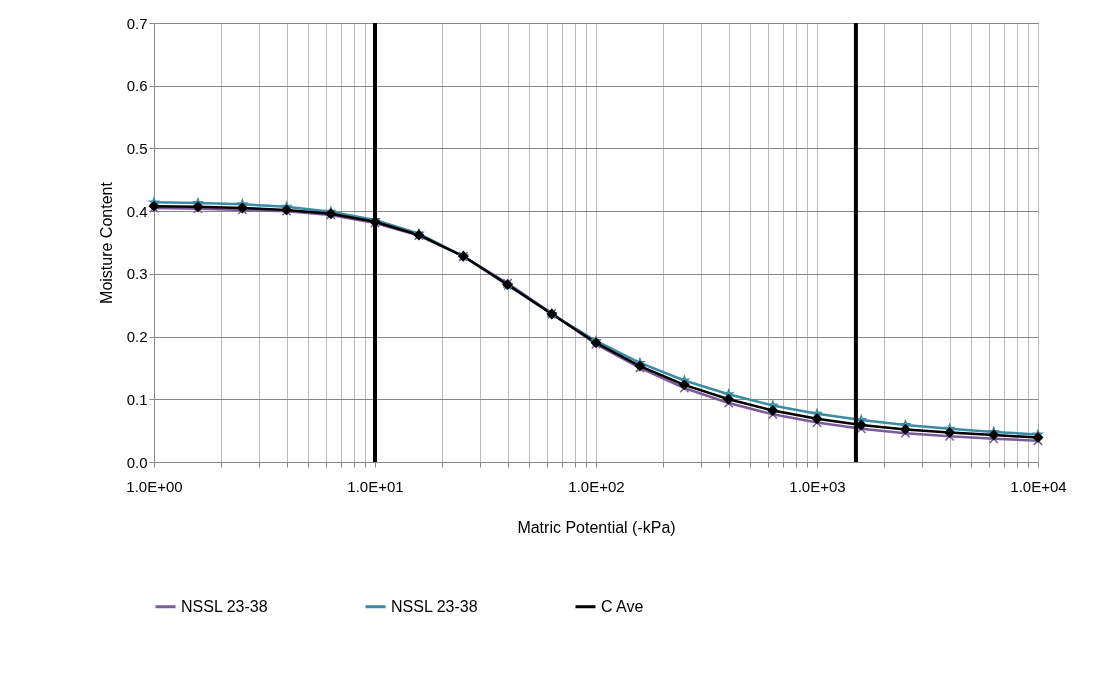 This screenshot has height=673, width=1109. Describe the element at coordinates (154, 486) in the screenshot. I see `x-tick-label: 1.0E+00` at that location.